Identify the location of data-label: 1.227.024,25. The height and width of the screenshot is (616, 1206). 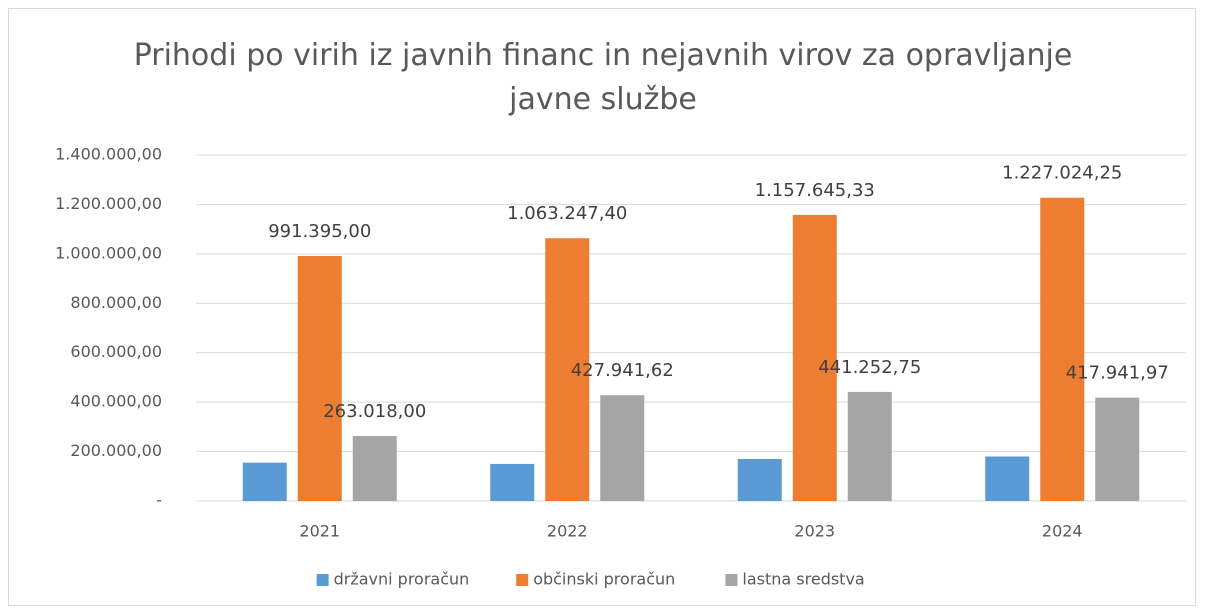
(1062, 173).